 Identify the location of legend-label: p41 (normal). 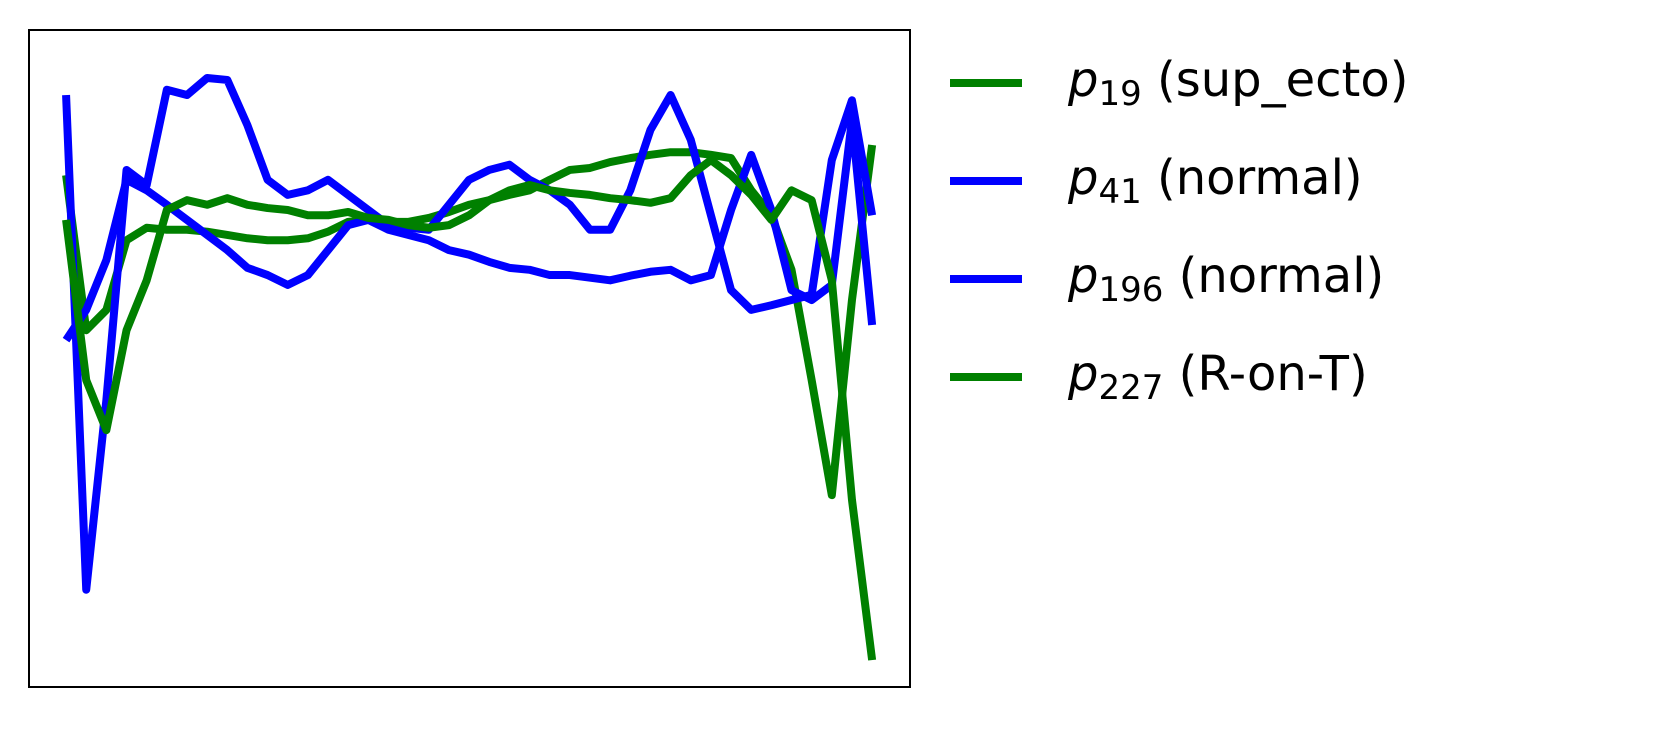
(1215, 181).